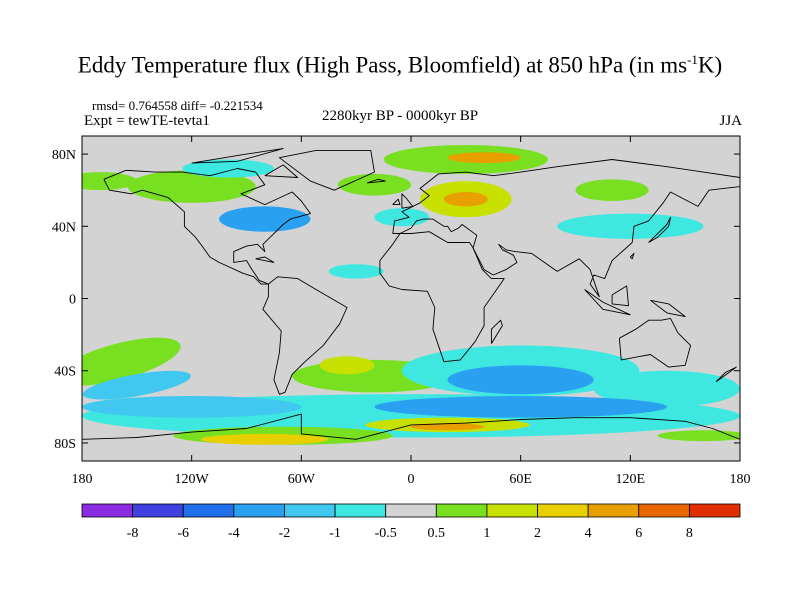 The image size is (800, 600). I want to click on colorbar-label: -6, so click(183, 533).